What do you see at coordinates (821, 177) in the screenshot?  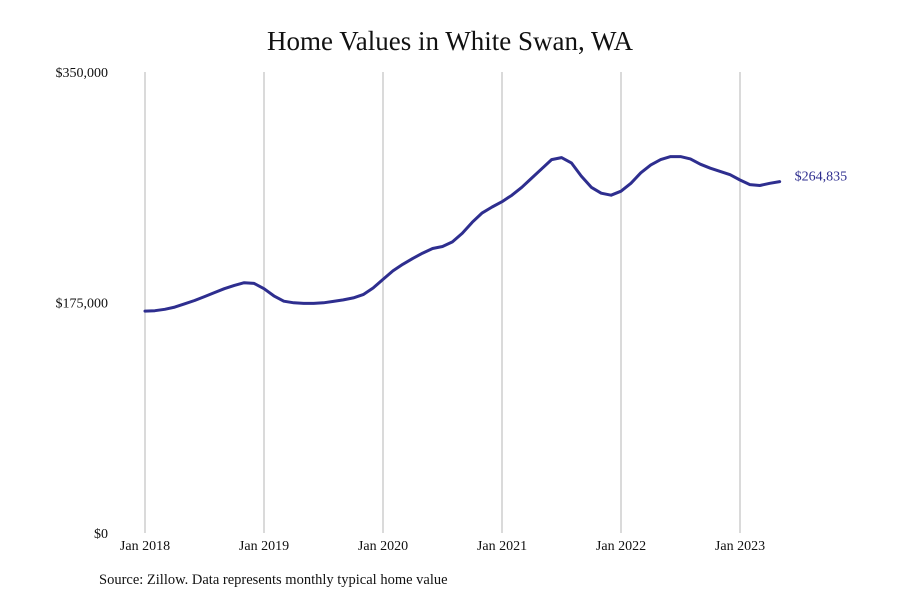 I see `end-value-label: $264,835` at bounding box center [821, 177].